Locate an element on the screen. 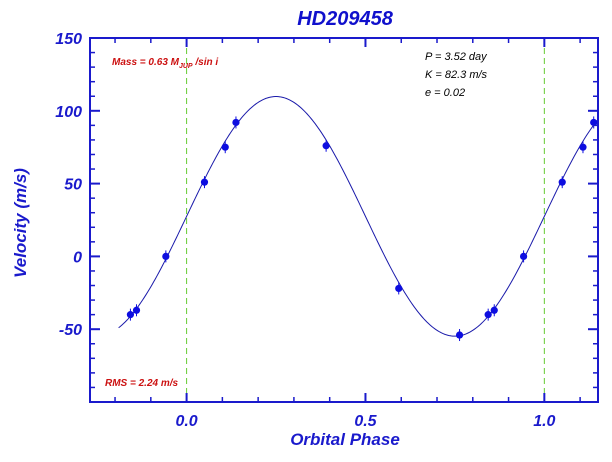 This screenshot has height=462, width=612. x-tick-labels: 0.0 0.5 1.0 is located at coordinates (365, 421).